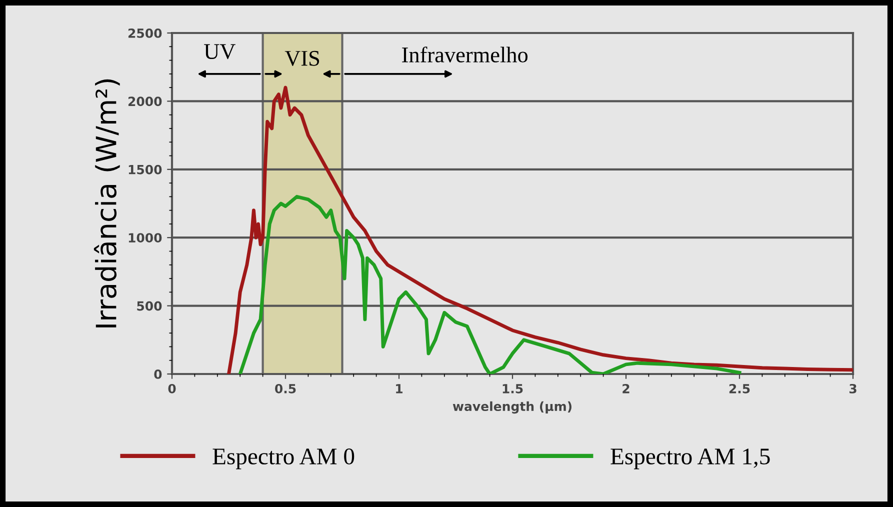  I want to click on y-tick-label: 1000, so click(145, 238).